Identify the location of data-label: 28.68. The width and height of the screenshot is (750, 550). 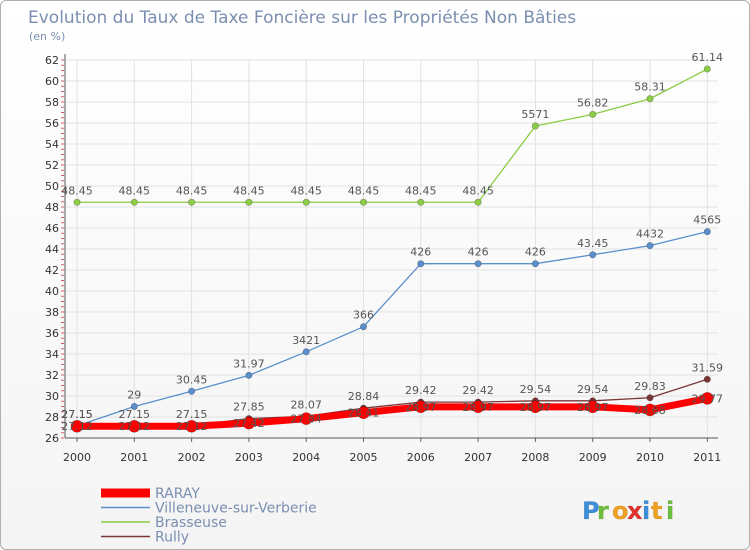
(650, 410).